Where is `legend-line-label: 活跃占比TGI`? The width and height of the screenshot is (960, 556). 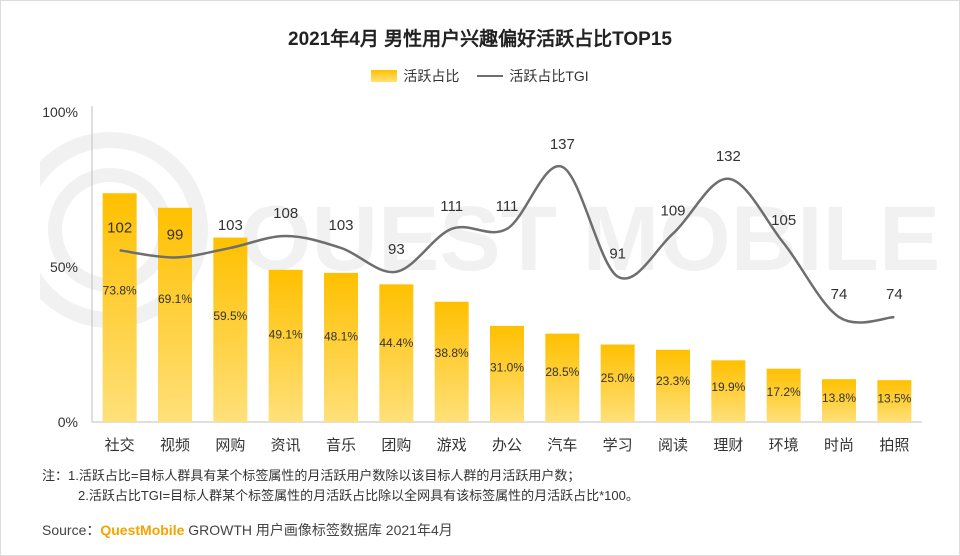
legend-line-label: 活跃占比TGI is located at coordinates (549, 76).